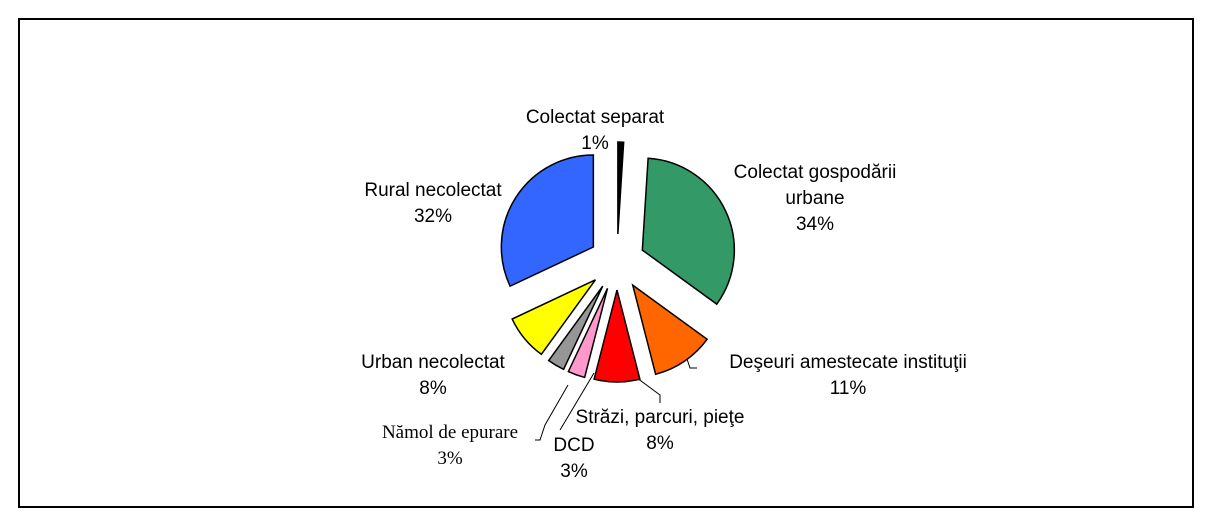  Describe the element at coordinates (595, 117) in the screenshot. I see `slice-name: Colectat separat` at that location.